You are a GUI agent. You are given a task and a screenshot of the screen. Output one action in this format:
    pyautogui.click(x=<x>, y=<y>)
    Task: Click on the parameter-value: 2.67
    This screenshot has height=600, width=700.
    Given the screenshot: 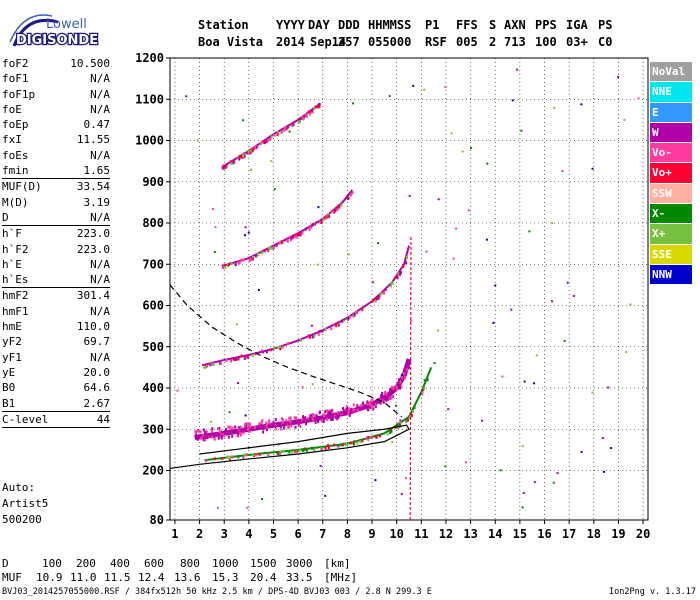 What is the action you would take?
    pyautogui.click(x=97, y=403)
    